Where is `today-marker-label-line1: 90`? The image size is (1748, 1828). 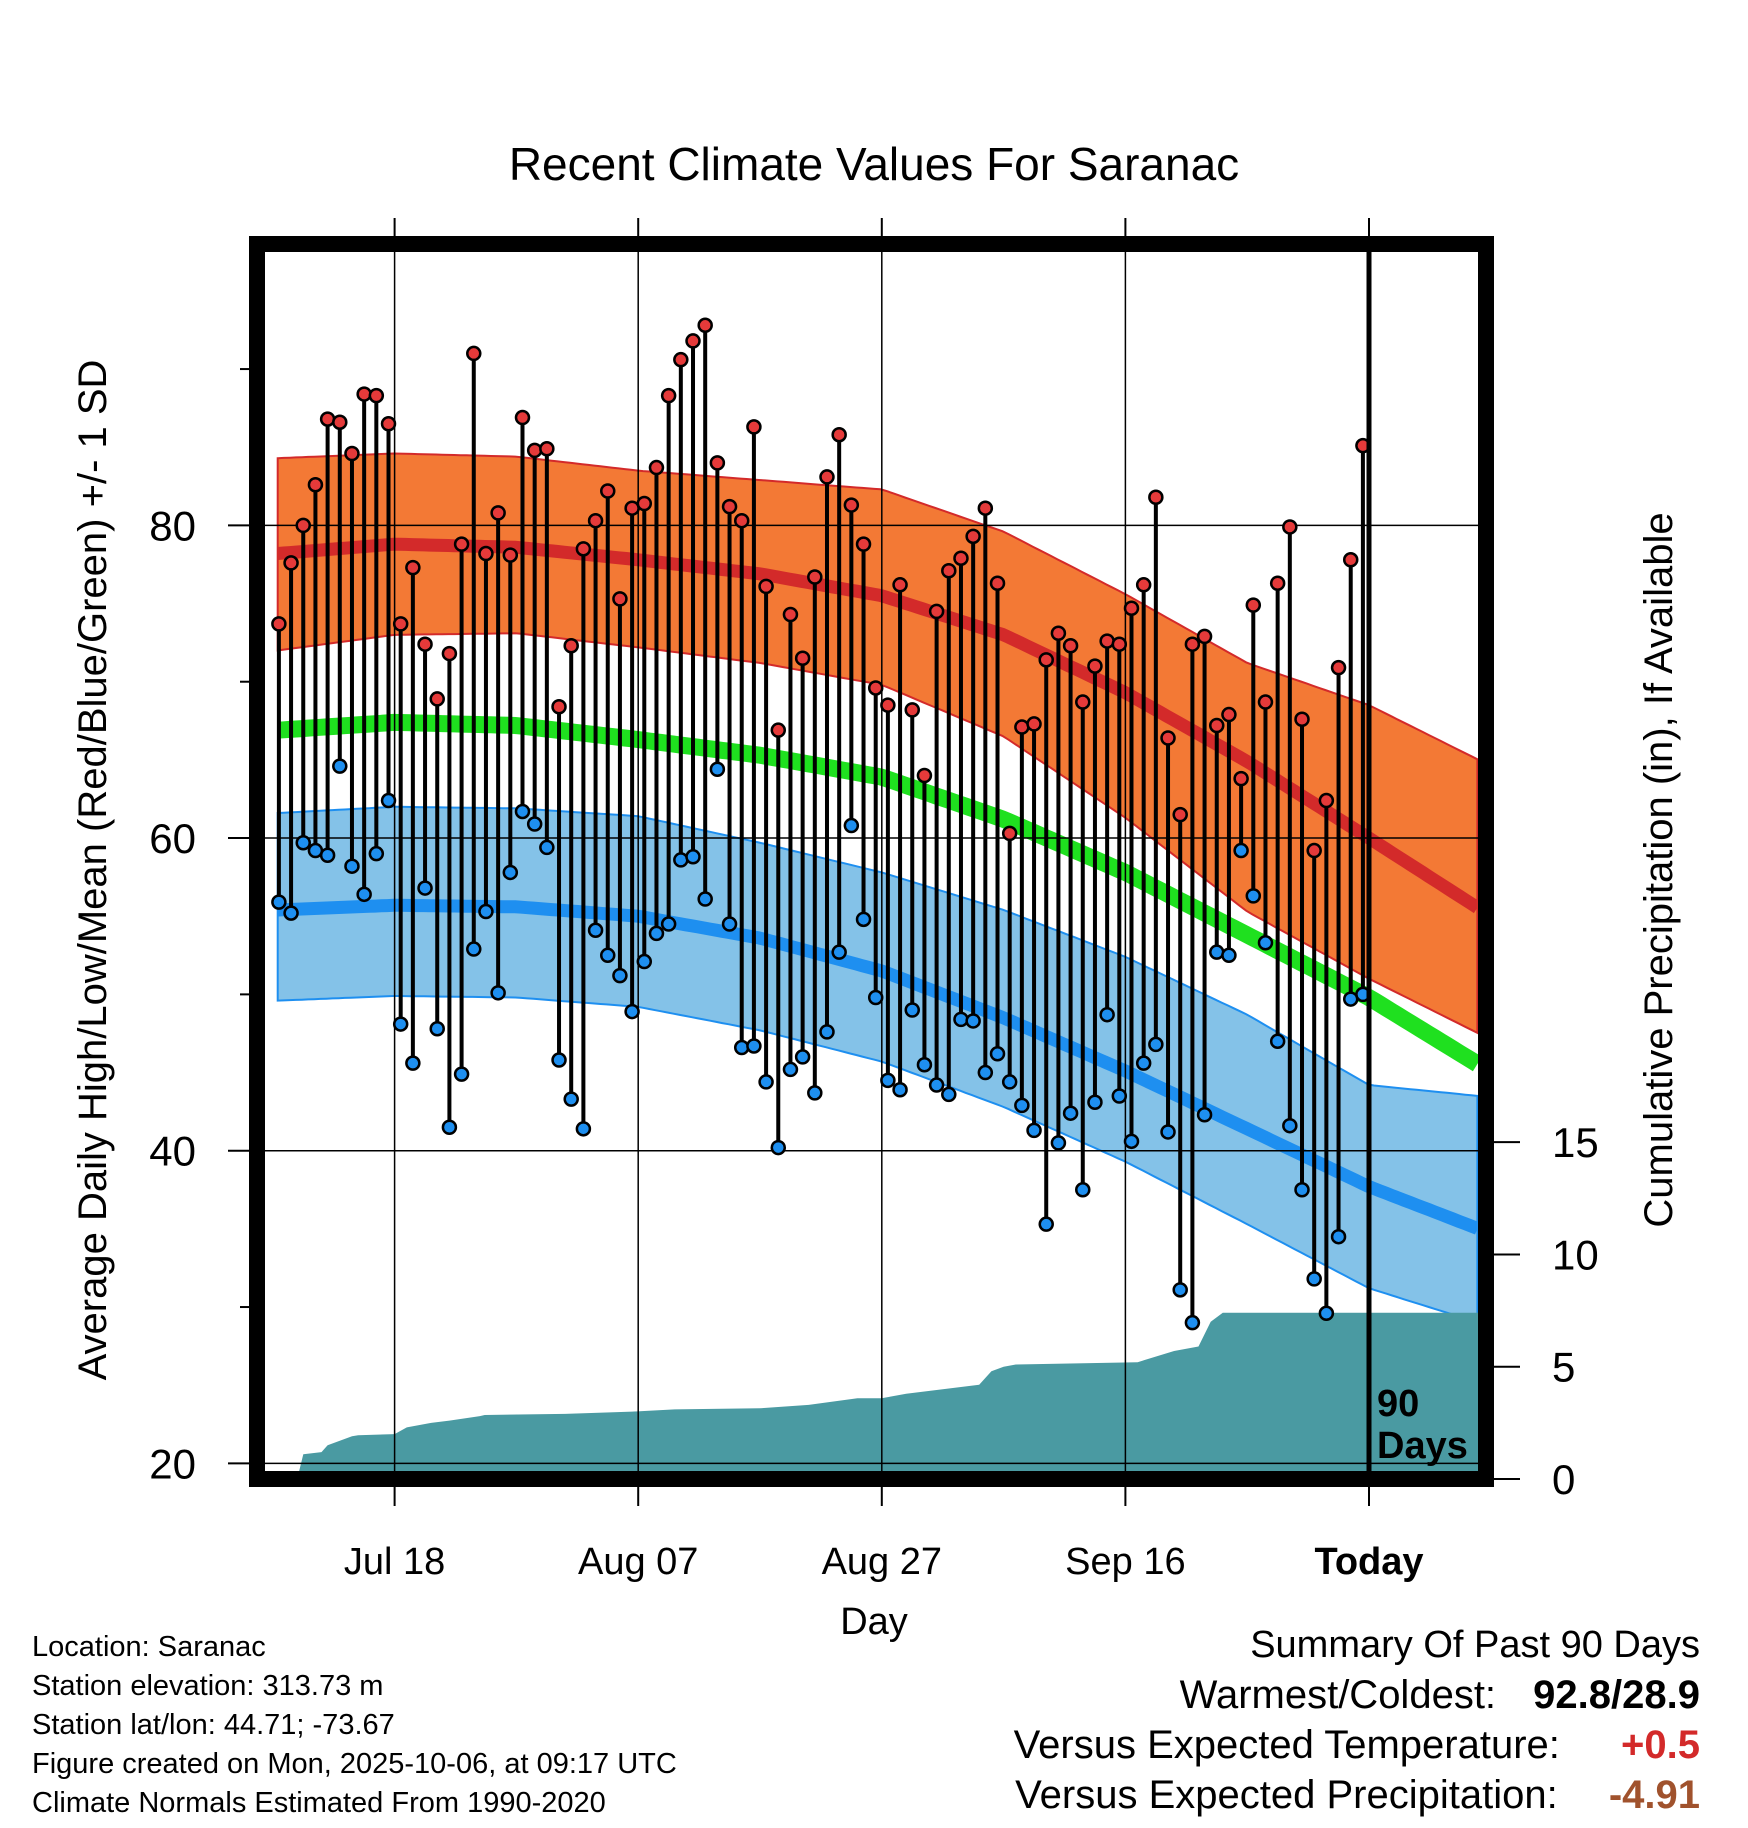 today-marker-label-line1: 90 is located at coordinates (1398, 1404).